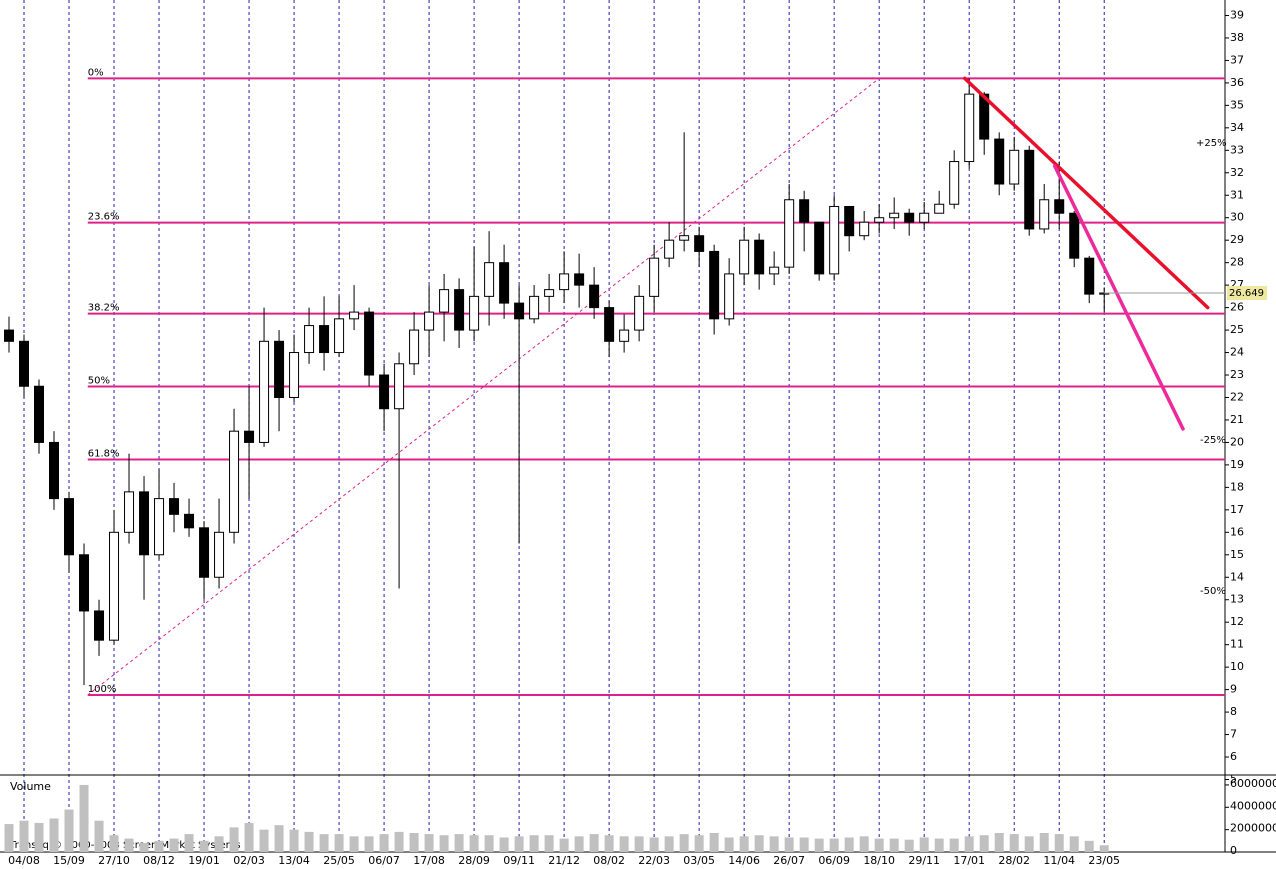  I want to click on y-tick-label: 24, so click(1237, 352).